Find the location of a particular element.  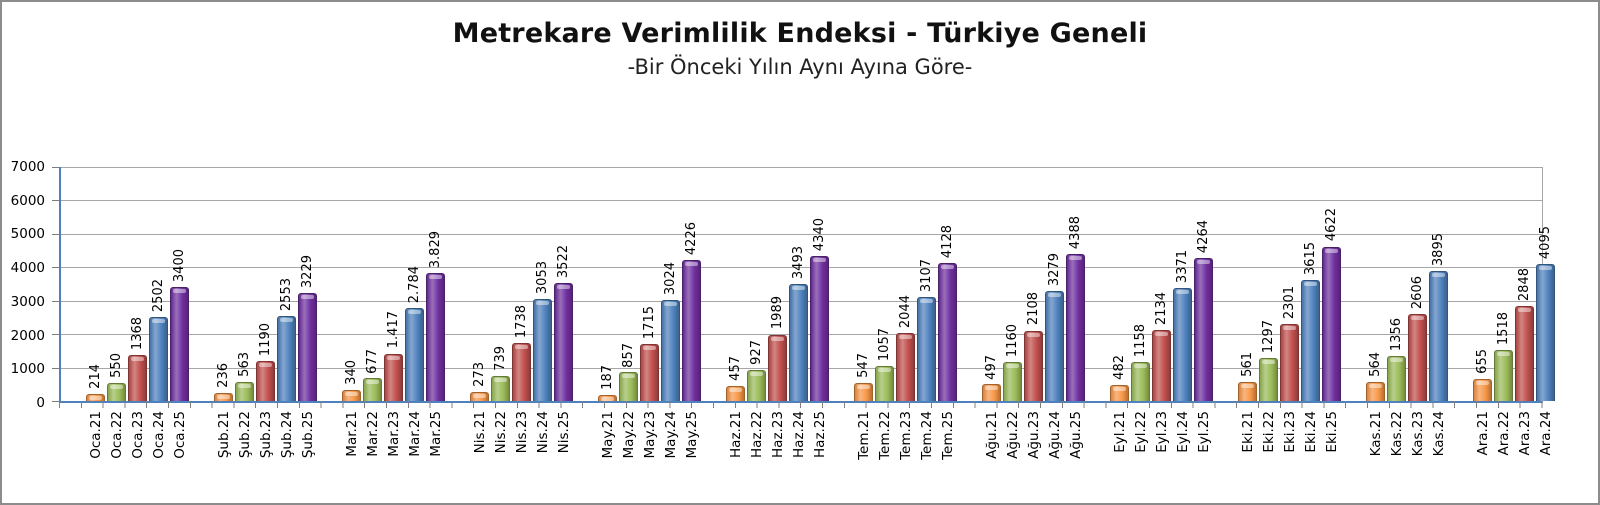

bar-value-label: 4388 is located at coordinates (1075, 233).